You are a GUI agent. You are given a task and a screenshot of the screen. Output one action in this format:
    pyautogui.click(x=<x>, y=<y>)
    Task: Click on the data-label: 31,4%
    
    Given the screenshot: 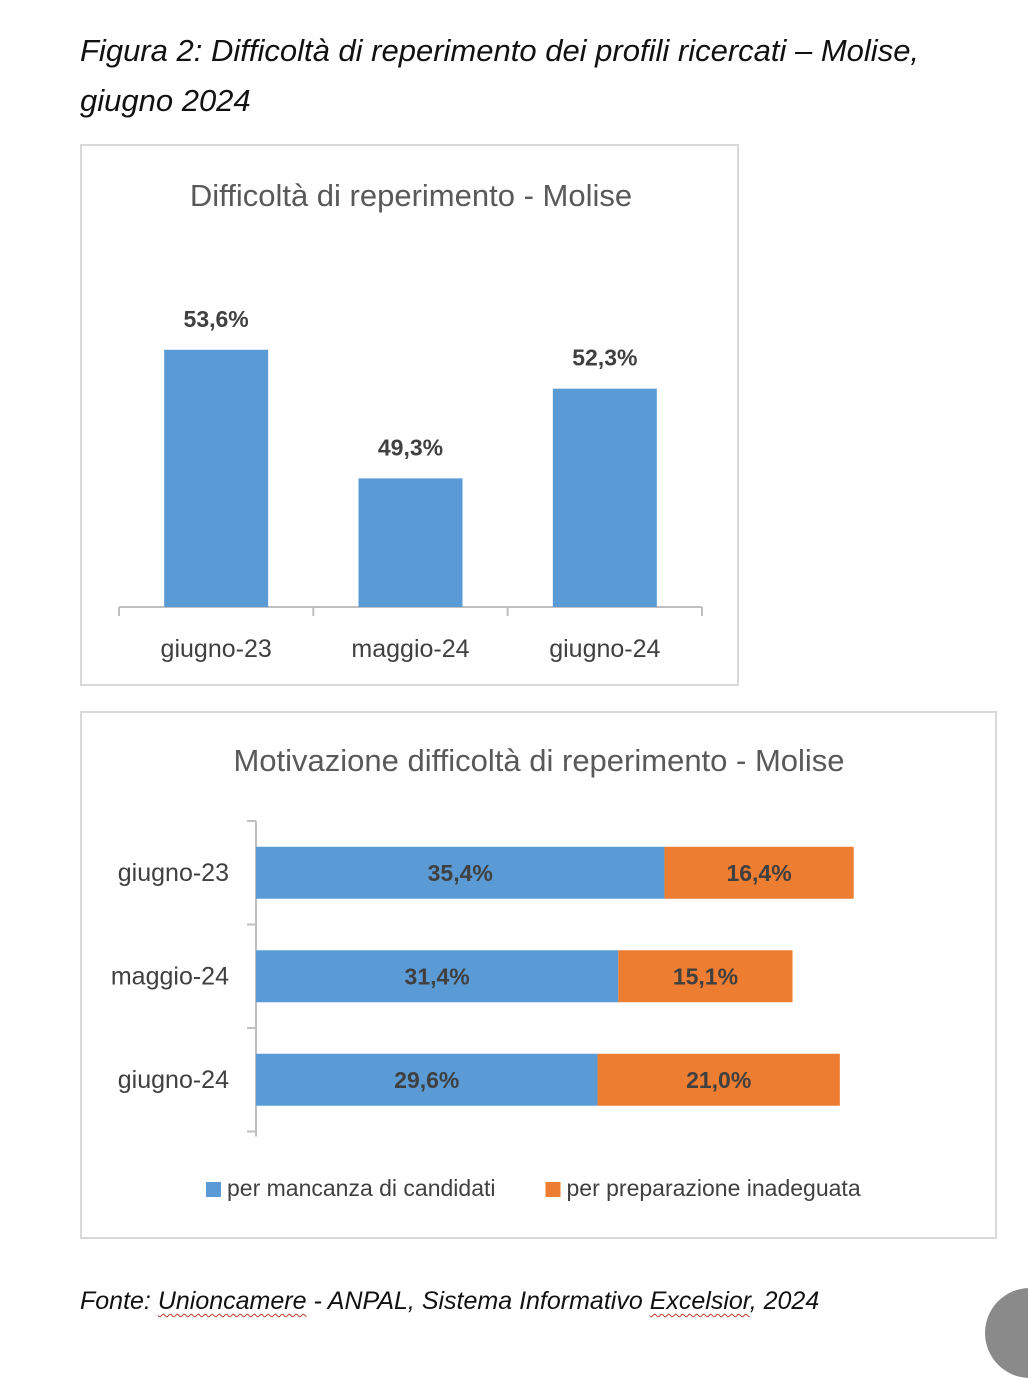 What is the action you would take?
    pyautogui.click(x=437, y=976)
    